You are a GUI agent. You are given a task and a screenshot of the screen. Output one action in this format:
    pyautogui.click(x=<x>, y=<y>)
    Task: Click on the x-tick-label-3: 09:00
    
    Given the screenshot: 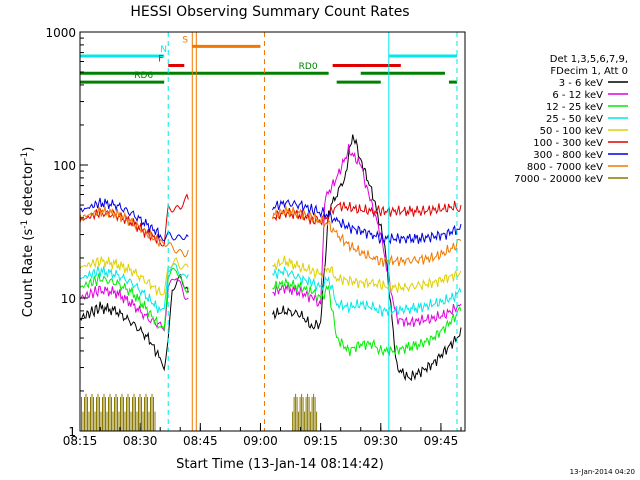 What is the action you would take?
    pyautogui.click(x=260, y=441)
    